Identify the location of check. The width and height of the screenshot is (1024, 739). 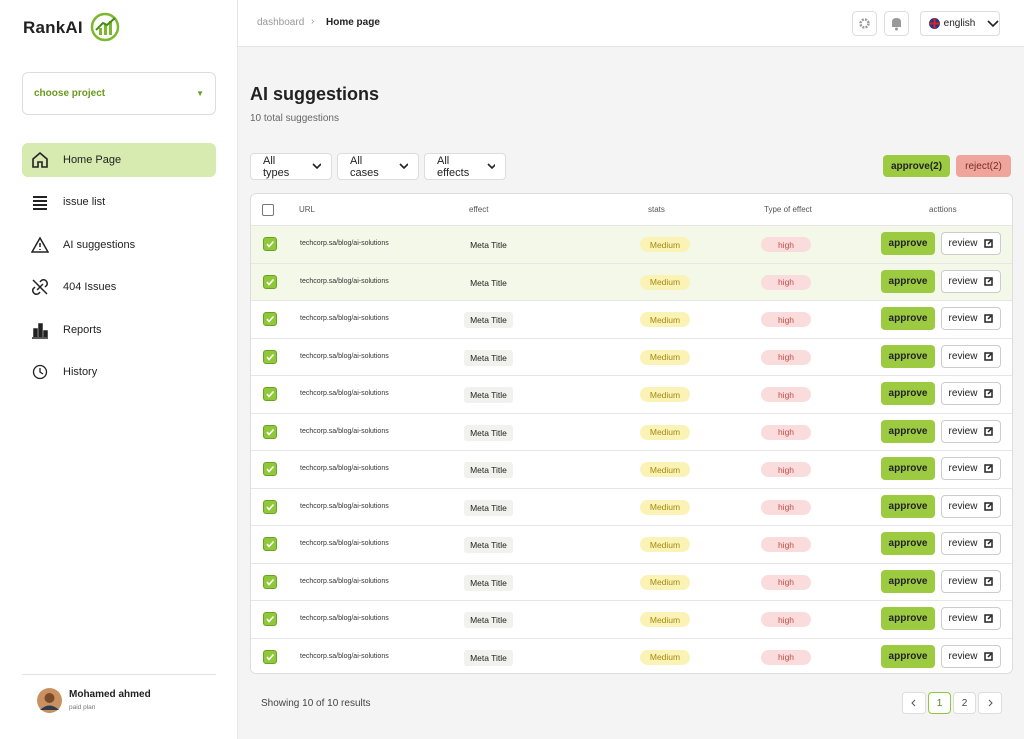
(270, 544).